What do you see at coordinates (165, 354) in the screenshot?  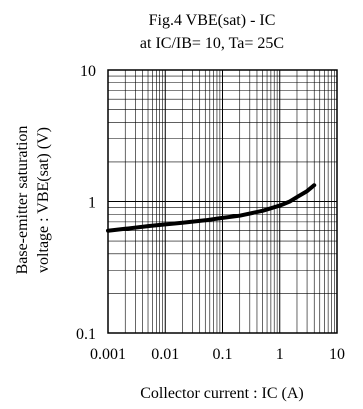 I see `x-tick-label: 0.01` at bounding box center [165, 354].